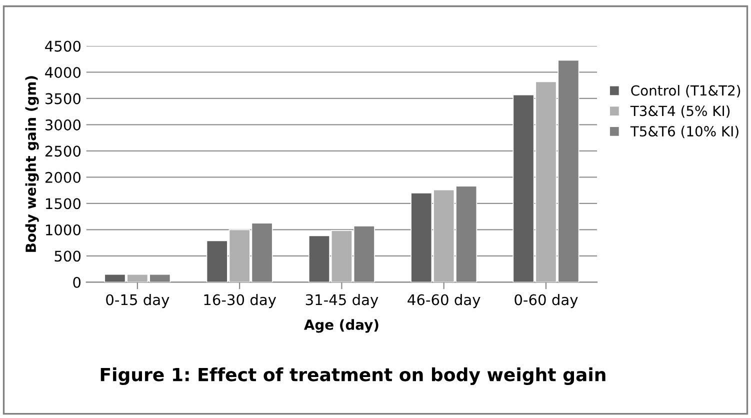 The image size is (751, 418). Describe the element at coordinates (63, 72) in the screenshot. I see `y-tick-label: 4000` at that location.